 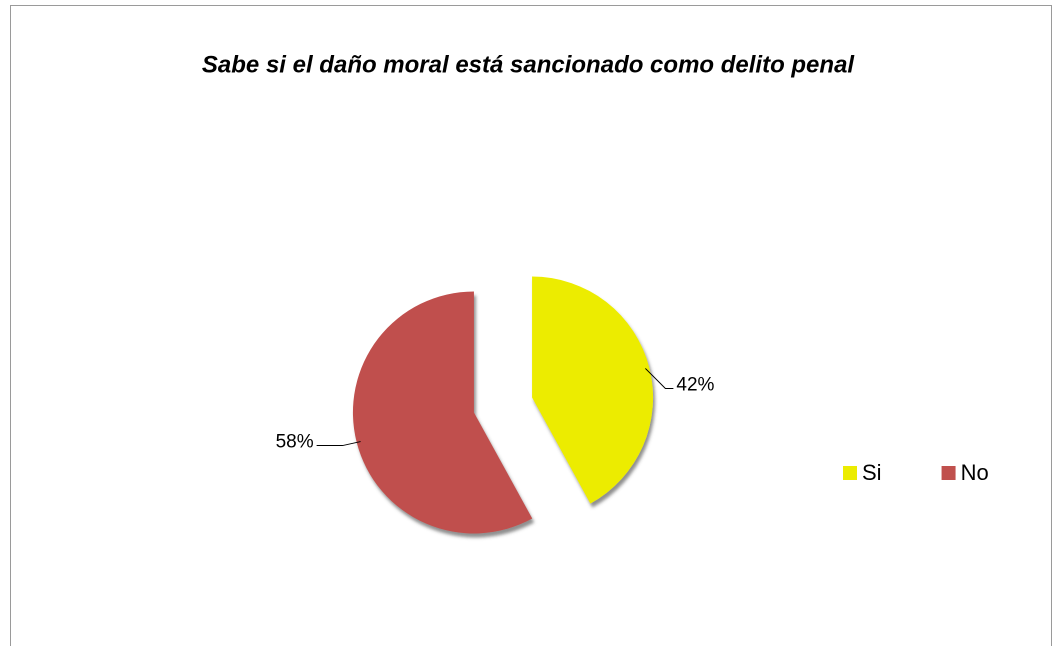 I want to click on data-label: 42%, so click(x=695, y=384).